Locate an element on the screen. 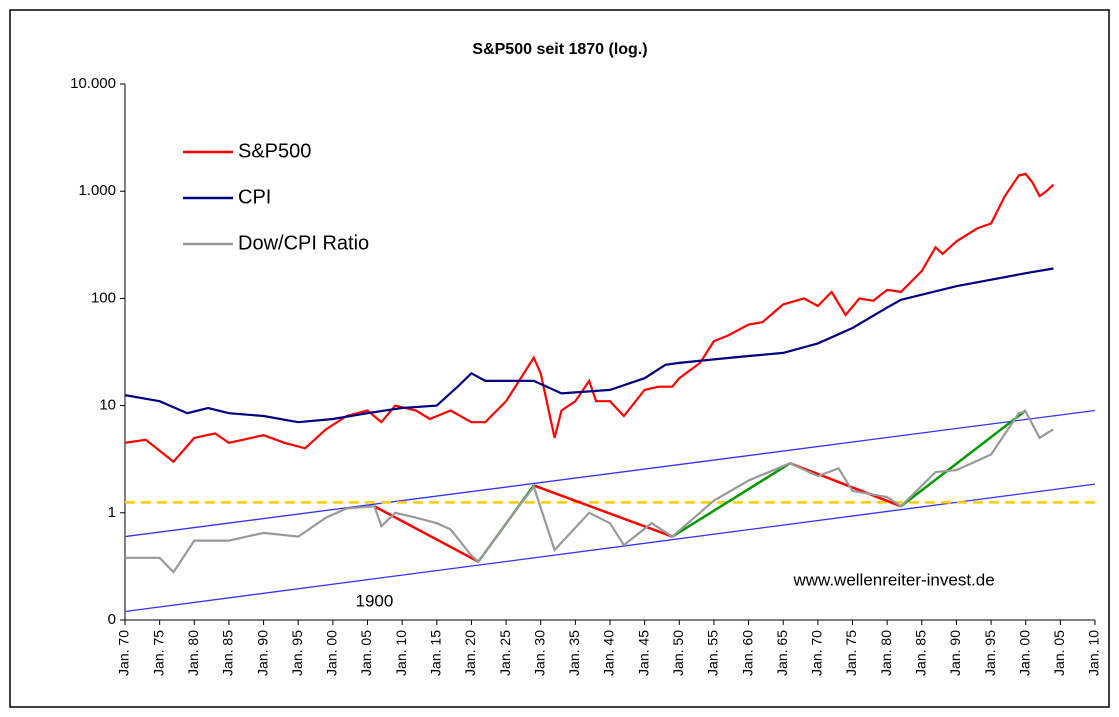 This screenshot has height=717, width=1119. x-tick-label: Jan. 15 is located at coordinates (435, 653).